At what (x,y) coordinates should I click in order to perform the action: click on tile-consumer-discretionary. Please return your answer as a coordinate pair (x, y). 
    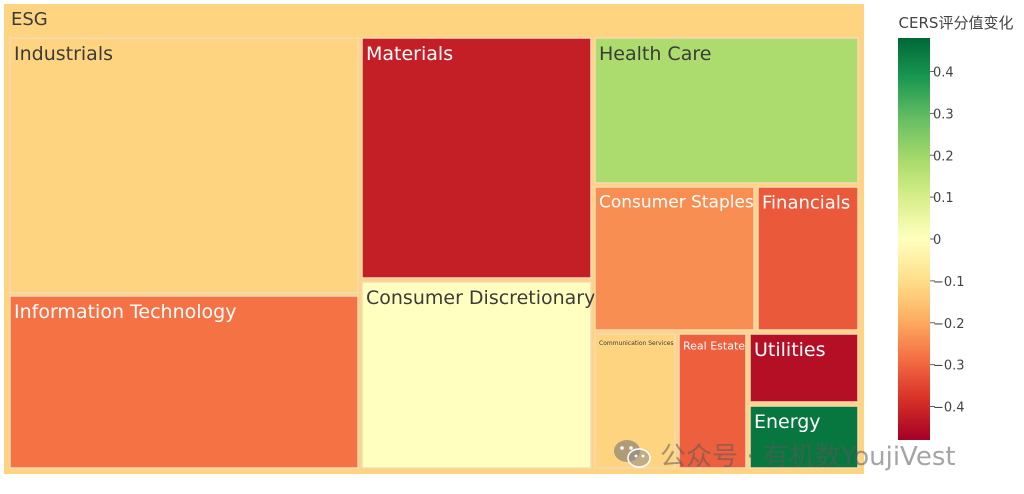
    Looking at the image, I should click on (476, 375).